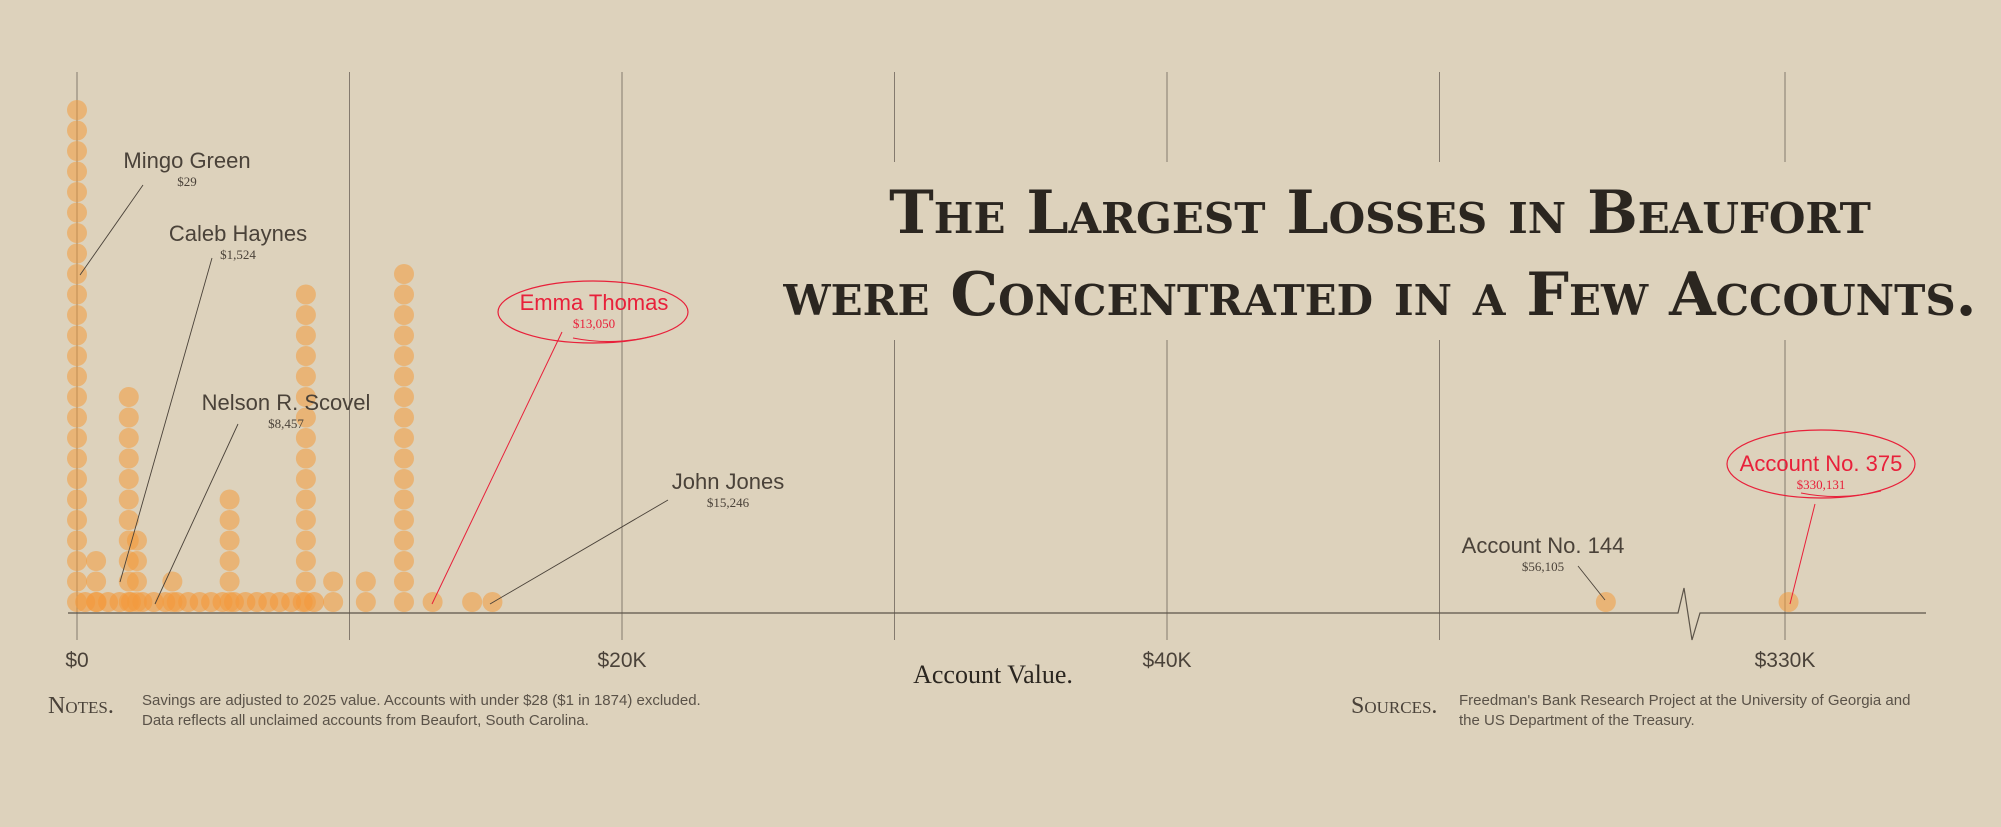 The width and height of the screenshot is (2001, 827). Describe the element at coordinates (286, 402) in the screenshot. I see `annotation-name: Nelson R. Scovel` at that location.